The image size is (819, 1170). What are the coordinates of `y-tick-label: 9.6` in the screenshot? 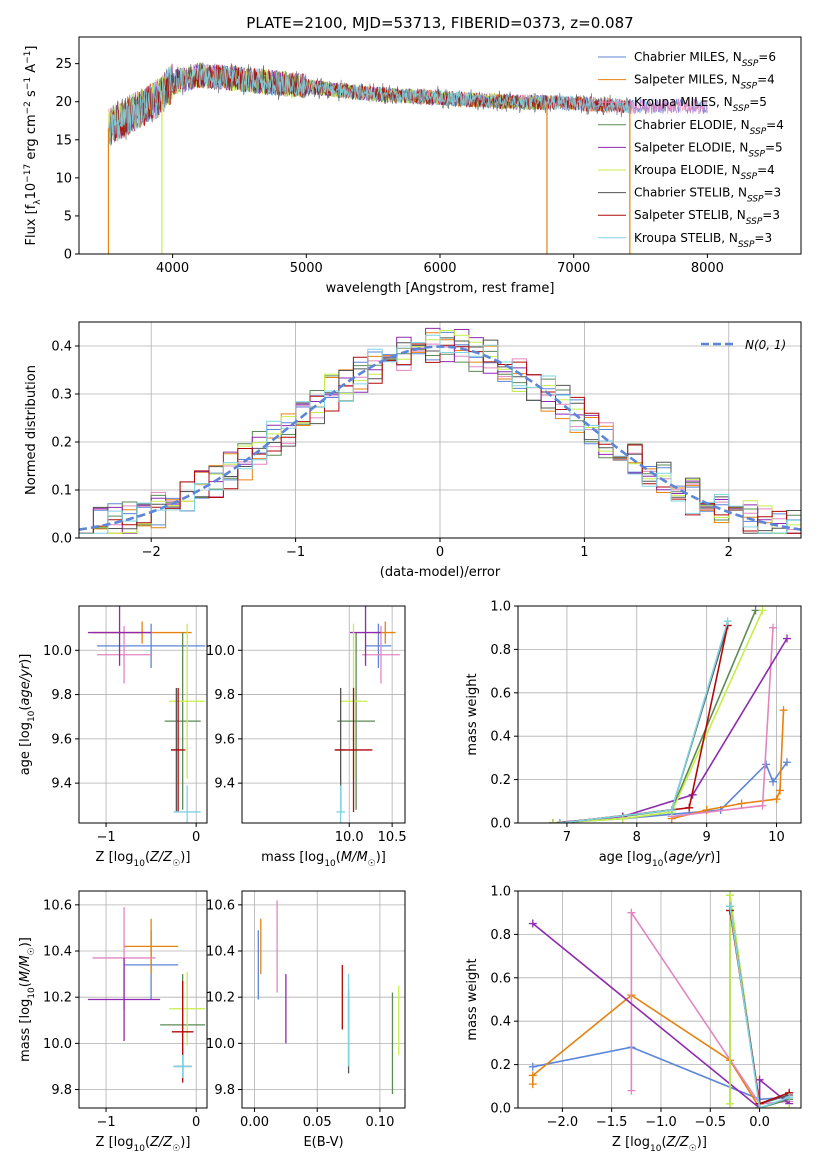 It's located at (224, 739).